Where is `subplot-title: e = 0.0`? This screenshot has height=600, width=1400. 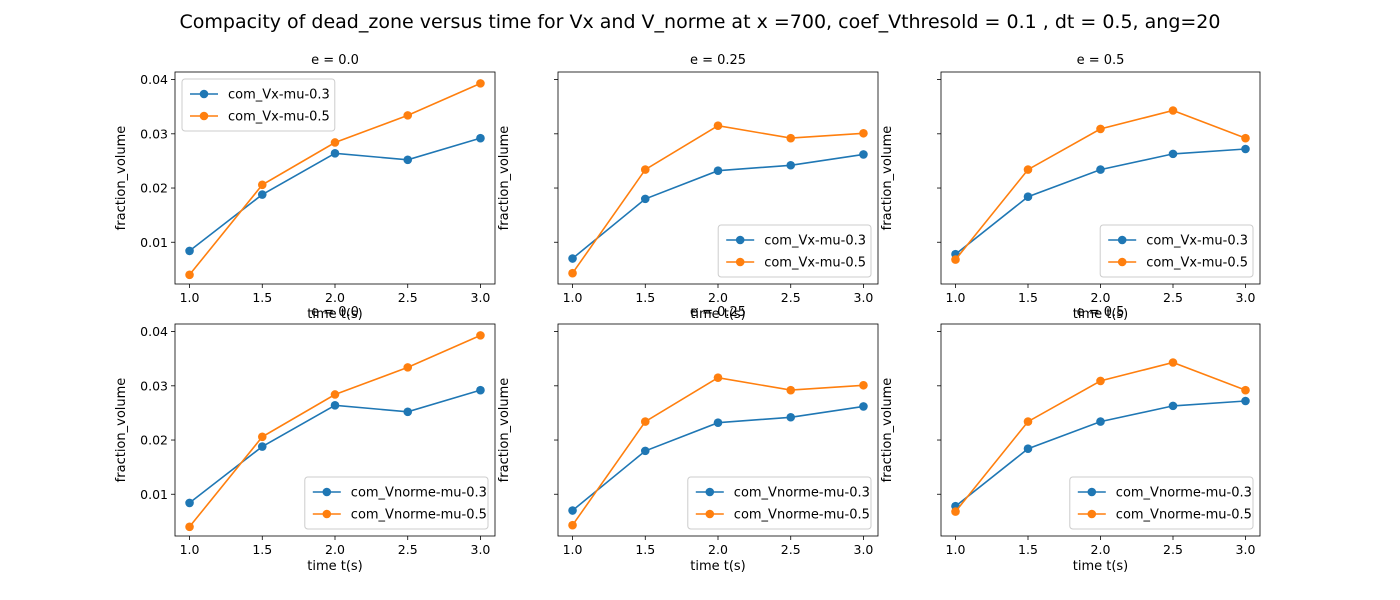 subplot-title: e = 0.0 is located at coordinates (335, 60).